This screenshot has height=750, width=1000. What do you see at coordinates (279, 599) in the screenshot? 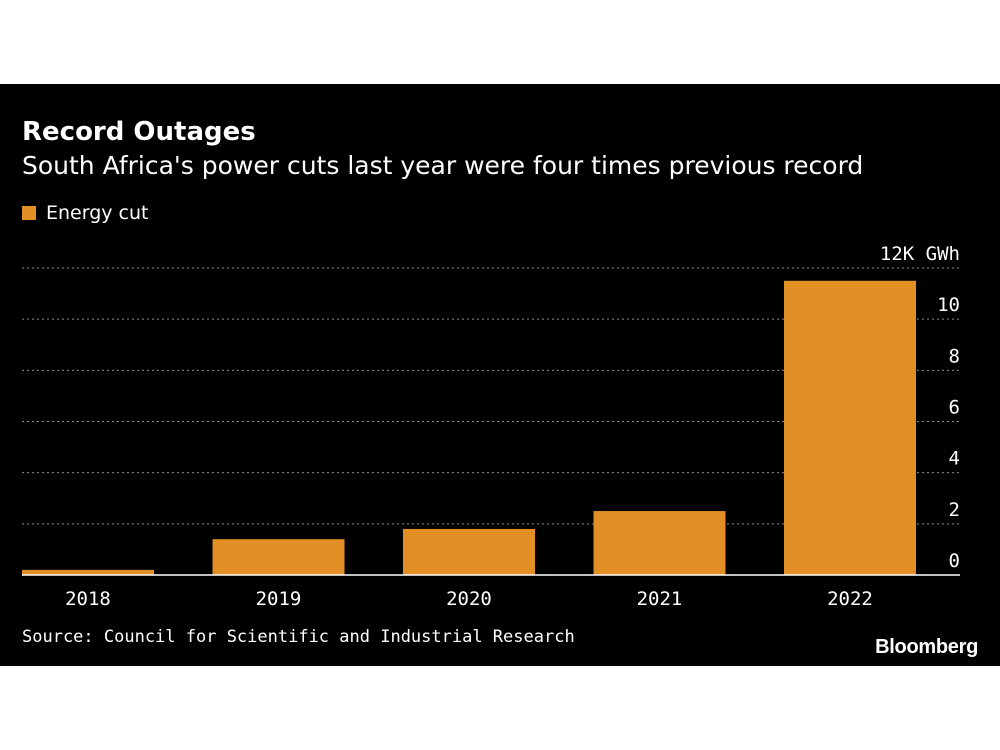
I see `x-tick-label-2019: 2019` at bounding box center [279, 599].